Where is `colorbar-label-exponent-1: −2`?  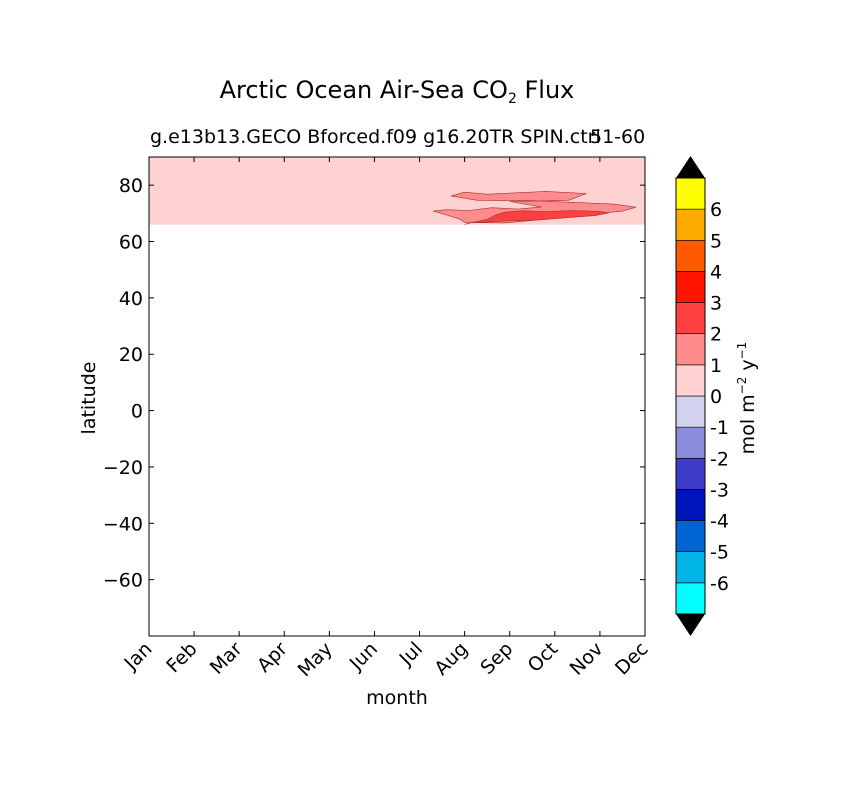 colorbar-label-exponent-1: −2 is located at coordinates (742, 386).